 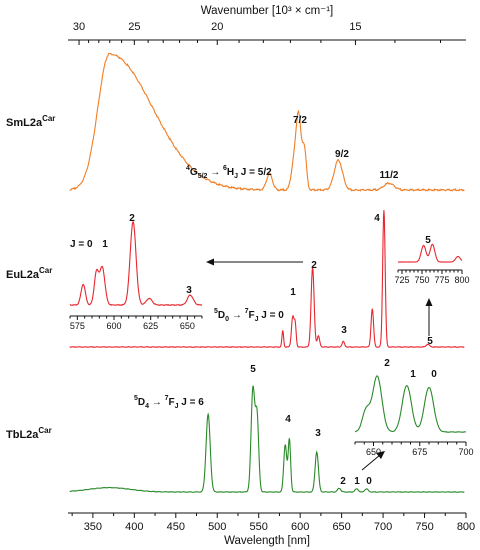 What do you see at coordinates (389, 175) in the screenshot?
I see `sm-peak-label-11-2: 11/2` at bounding box center [389, 175].